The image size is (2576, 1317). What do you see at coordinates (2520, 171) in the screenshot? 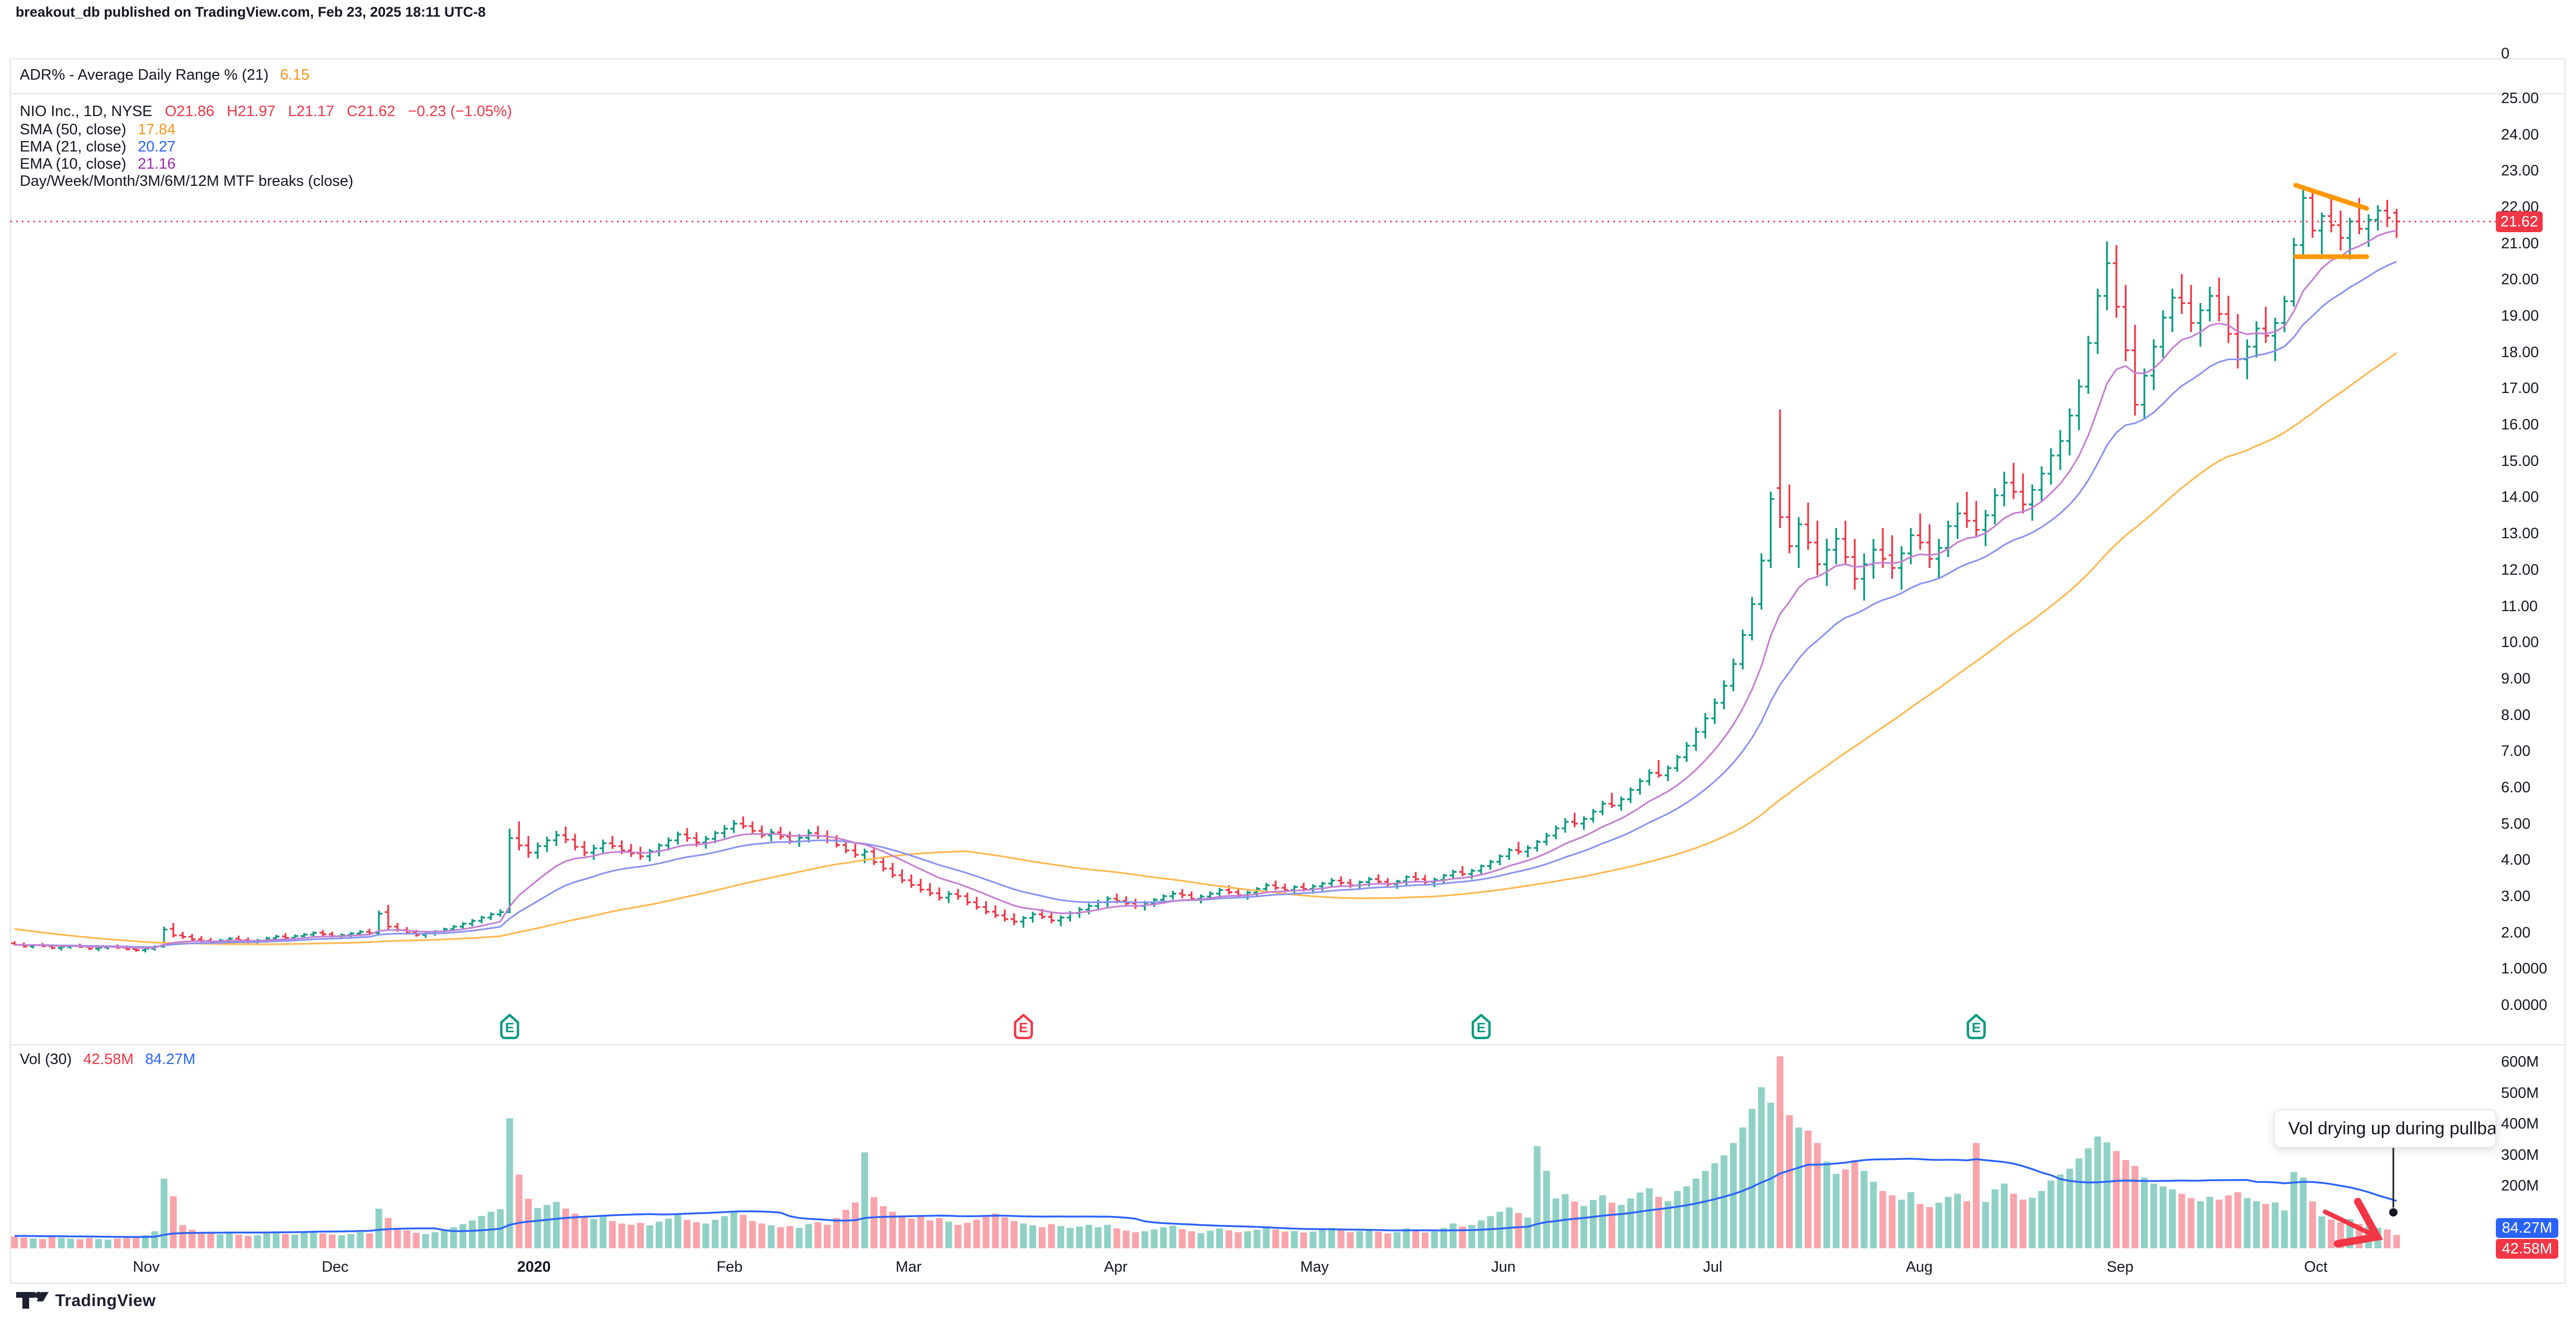
I see `price-axis-label: 23.00` at bounding box center [2520, 171].